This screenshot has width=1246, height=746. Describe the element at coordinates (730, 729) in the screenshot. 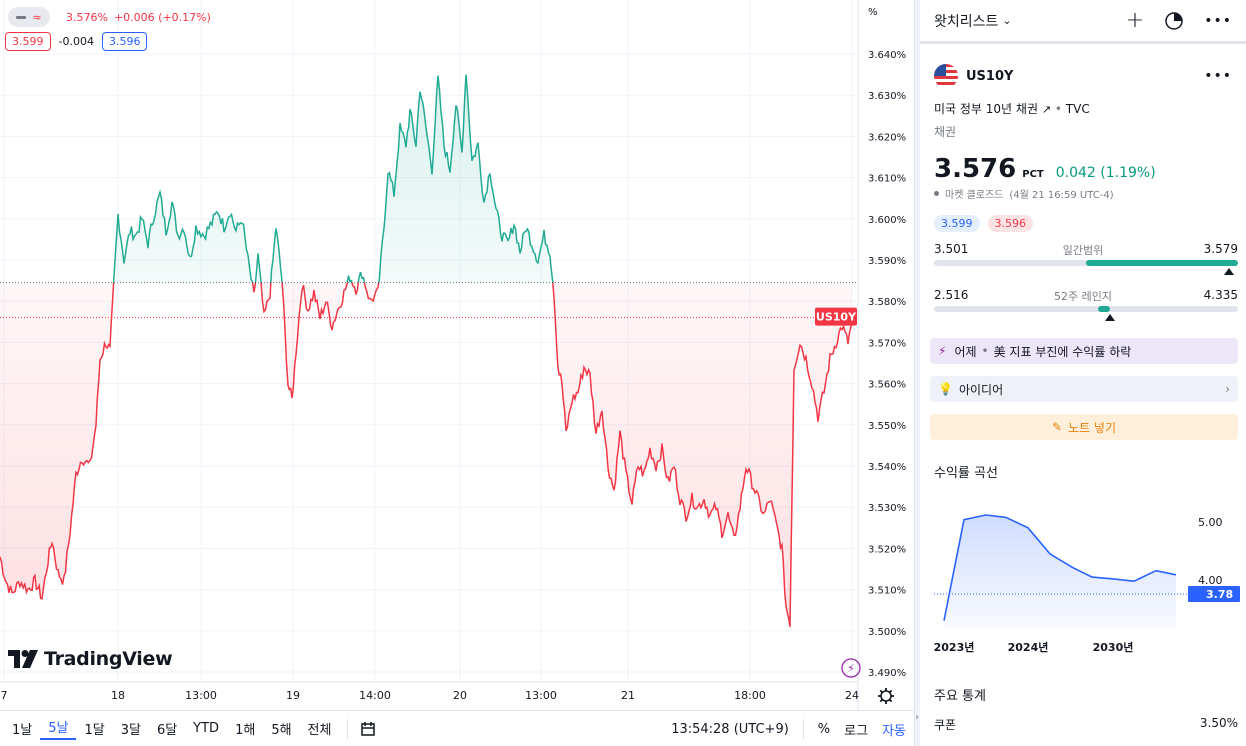

I see `clock: 13:54:28 (UTC+9)` at that location.